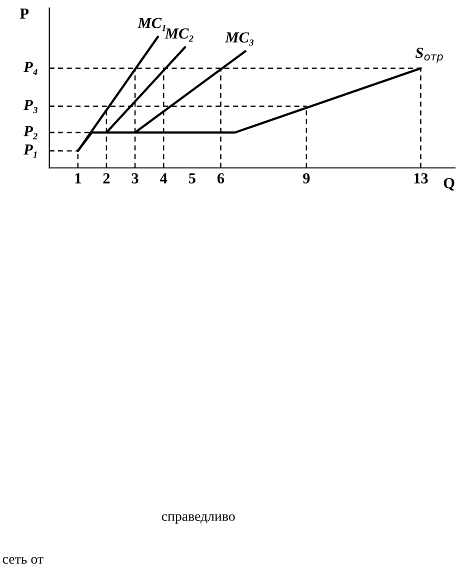  What do you see at coordinates (31, 107) in the screenshot?
I see `ref-line-label: P₃` at bounding box center [31, 107].